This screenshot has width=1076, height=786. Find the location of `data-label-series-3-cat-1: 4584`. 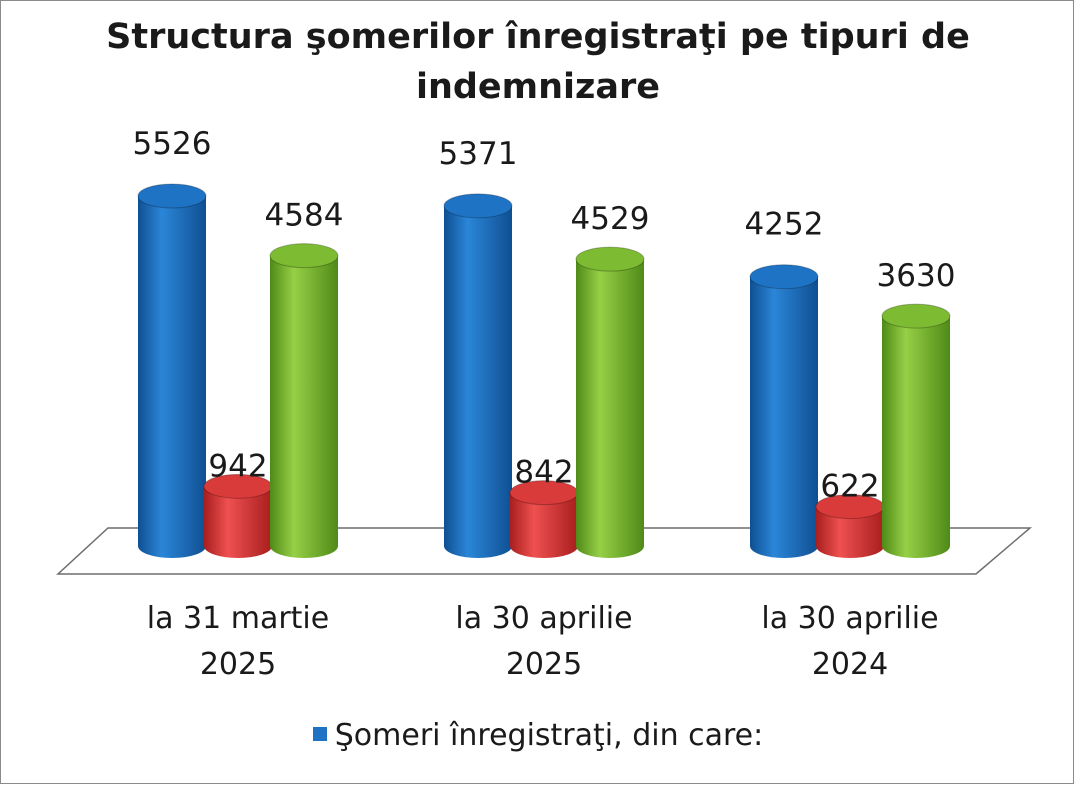

data-label-series-3-cat-1: 4584 is located at coordinates (304, 216).